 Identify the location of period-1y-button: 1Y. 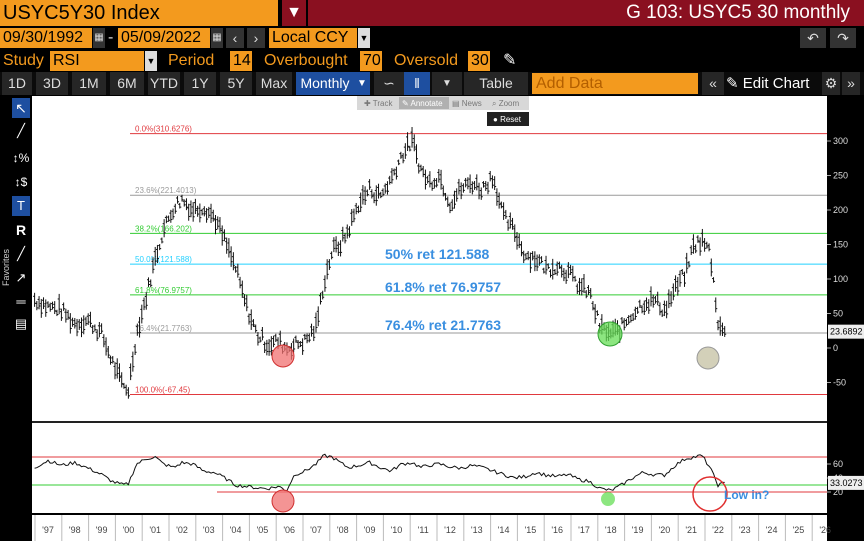
(200, 83).